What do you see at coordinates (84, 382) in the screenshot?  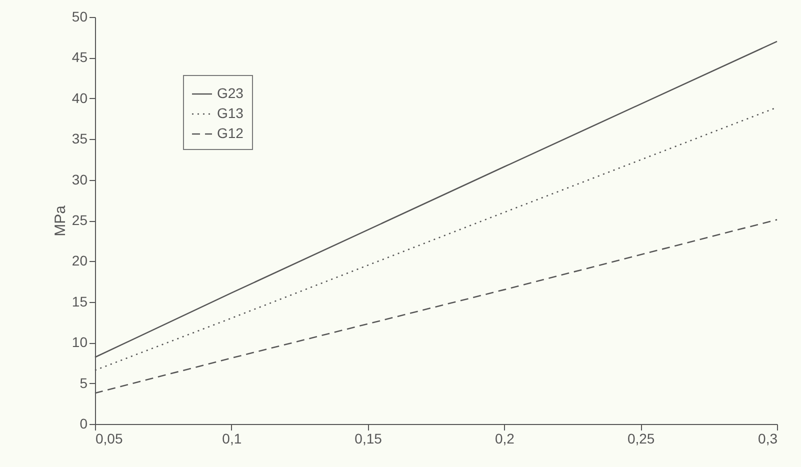 I see `y-tick-label: 5` at bounding box center [84, 382].